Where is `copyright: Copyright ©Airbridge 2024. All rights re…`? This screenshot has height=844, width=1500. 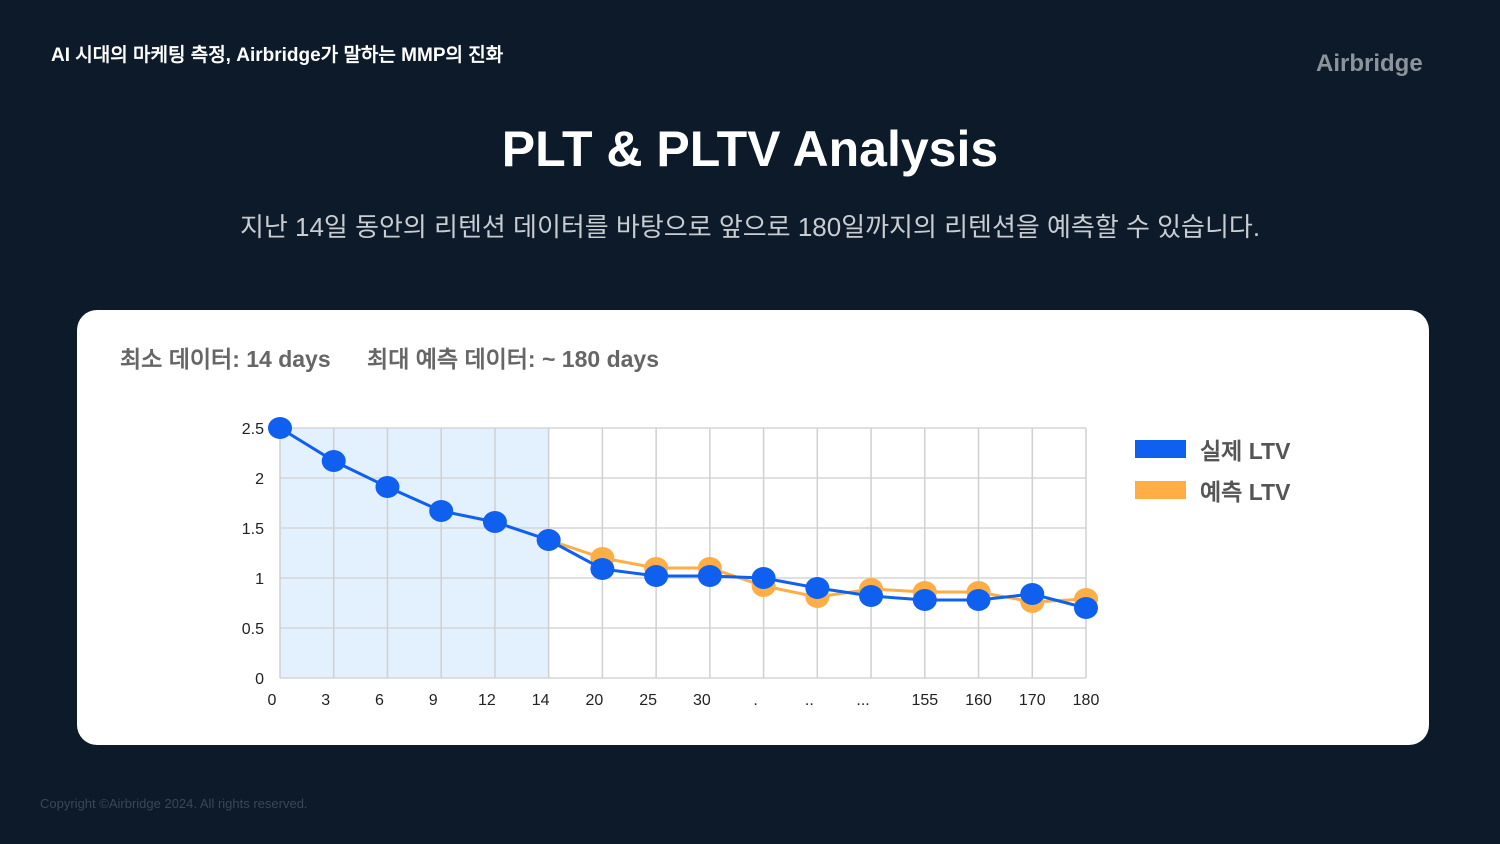
copyright: Copyright ©Airbridge 2024. All rights re… is located at coordinates (174, 803).